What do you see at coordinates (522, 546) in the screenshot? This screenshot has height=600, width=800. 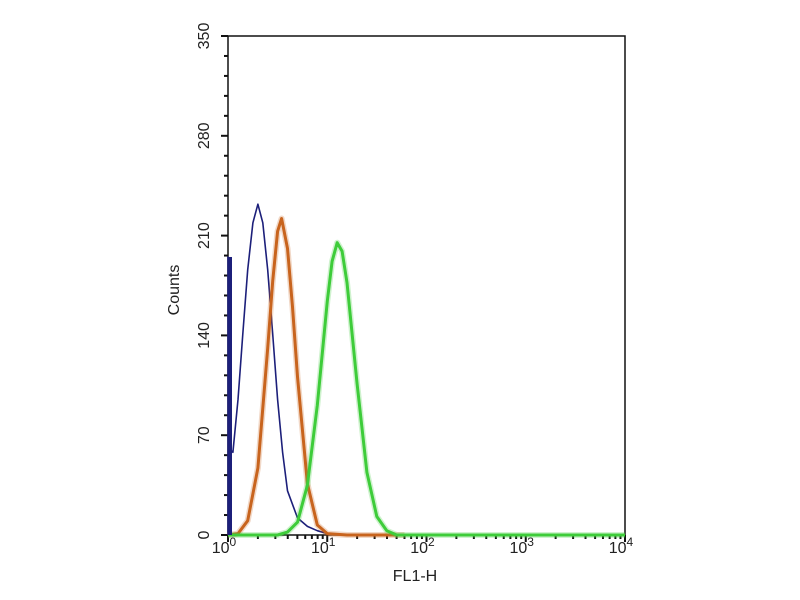 I see `x-tick-label: 10³` at bounding box center [522, 546].